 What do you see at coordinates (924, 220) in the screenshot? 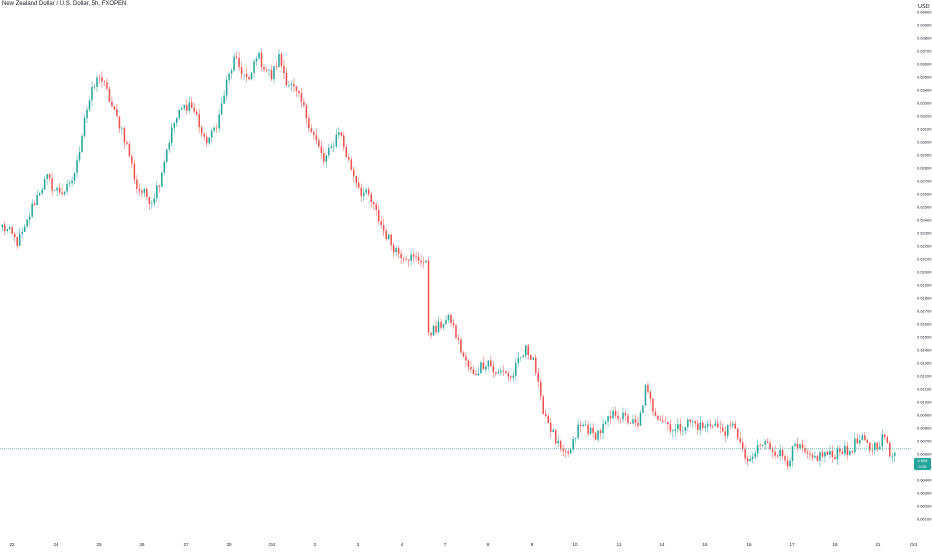
I see `y-tick-label: 0.62400` at bounding box center [924, 220].